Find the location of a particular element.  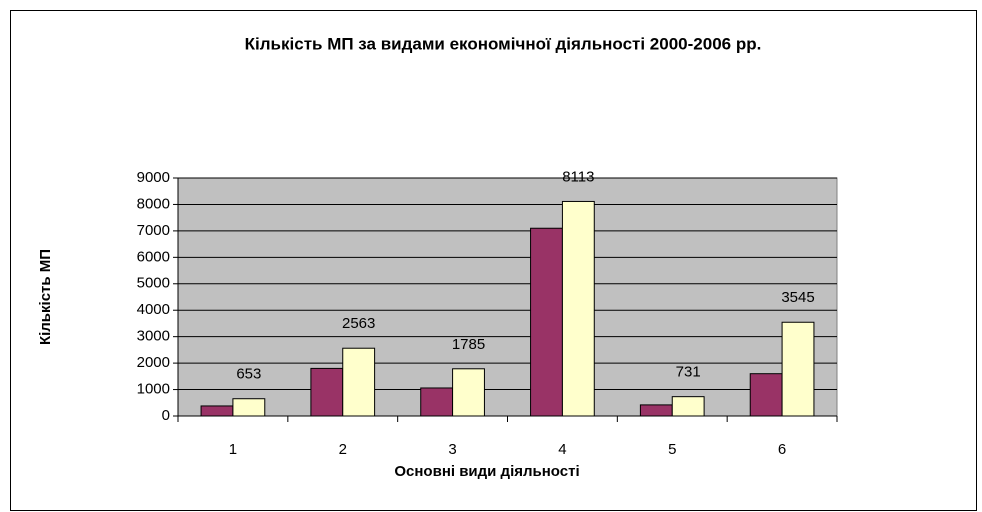

x-tick-label: 5 is located at coordinates (672, 449).